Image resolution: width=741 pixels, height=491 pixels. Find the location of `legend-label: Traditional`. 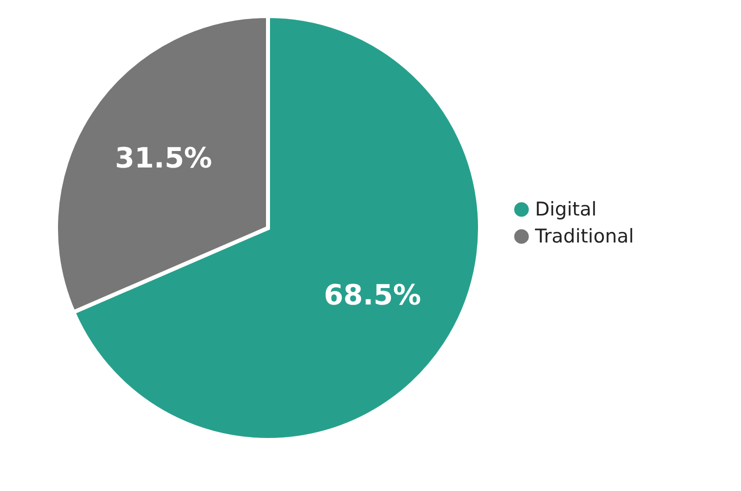

legend-label: Traditional is located at coordinates (584, 237).